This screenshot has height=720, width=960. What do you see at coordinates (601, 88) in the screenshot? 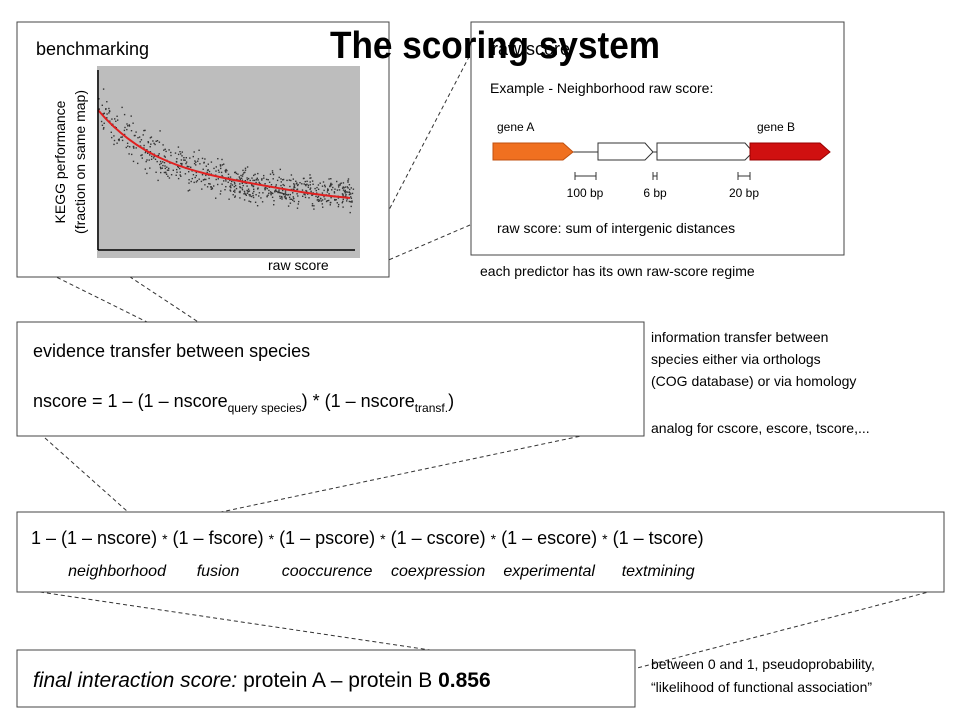
I see `example-label: Example - Neighborhood raw score:` at bounding box center [601, 88].